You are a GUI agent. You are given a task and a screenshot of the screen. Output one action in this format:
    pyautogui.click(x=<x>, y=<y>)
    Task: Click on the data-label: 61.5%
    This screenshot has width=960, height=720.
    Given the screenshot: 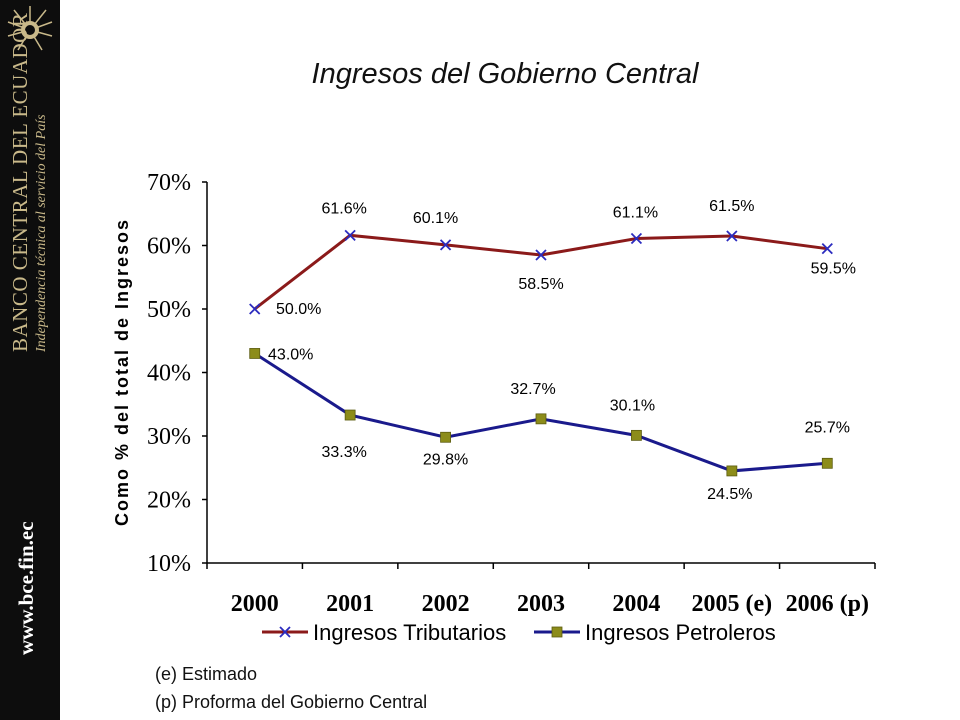 What is the action you would take?
    pyautogui.click(x=731, y=206)
    